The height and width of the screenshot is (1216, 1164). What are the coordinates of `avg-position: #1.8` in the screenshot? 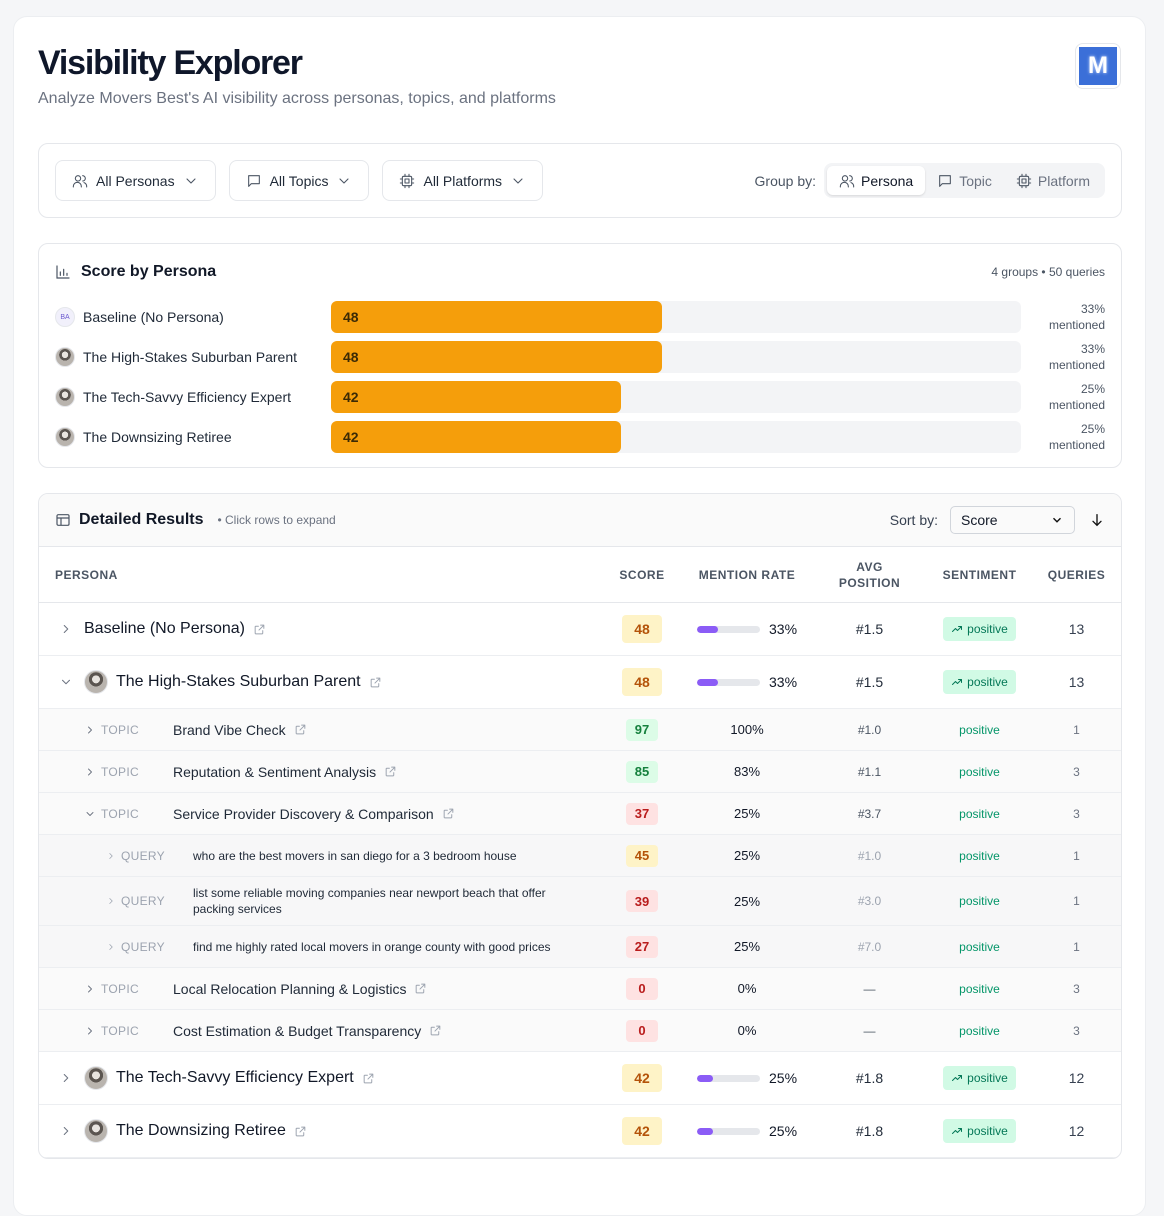 It's located at (869, 1078).